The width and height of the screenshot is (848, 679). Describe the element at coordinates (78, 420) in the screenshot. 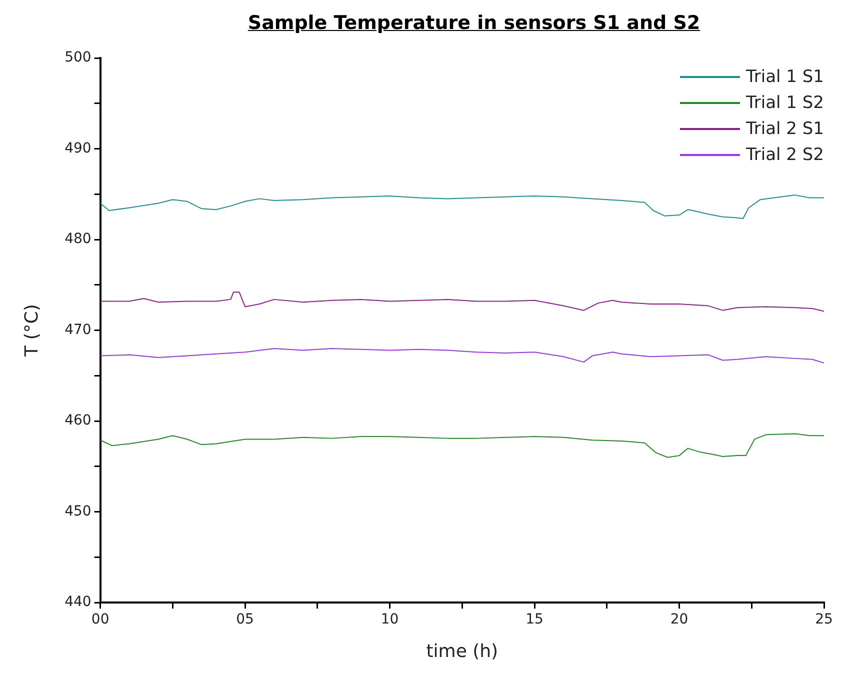

I see `y-tick-label: 460` at that location.